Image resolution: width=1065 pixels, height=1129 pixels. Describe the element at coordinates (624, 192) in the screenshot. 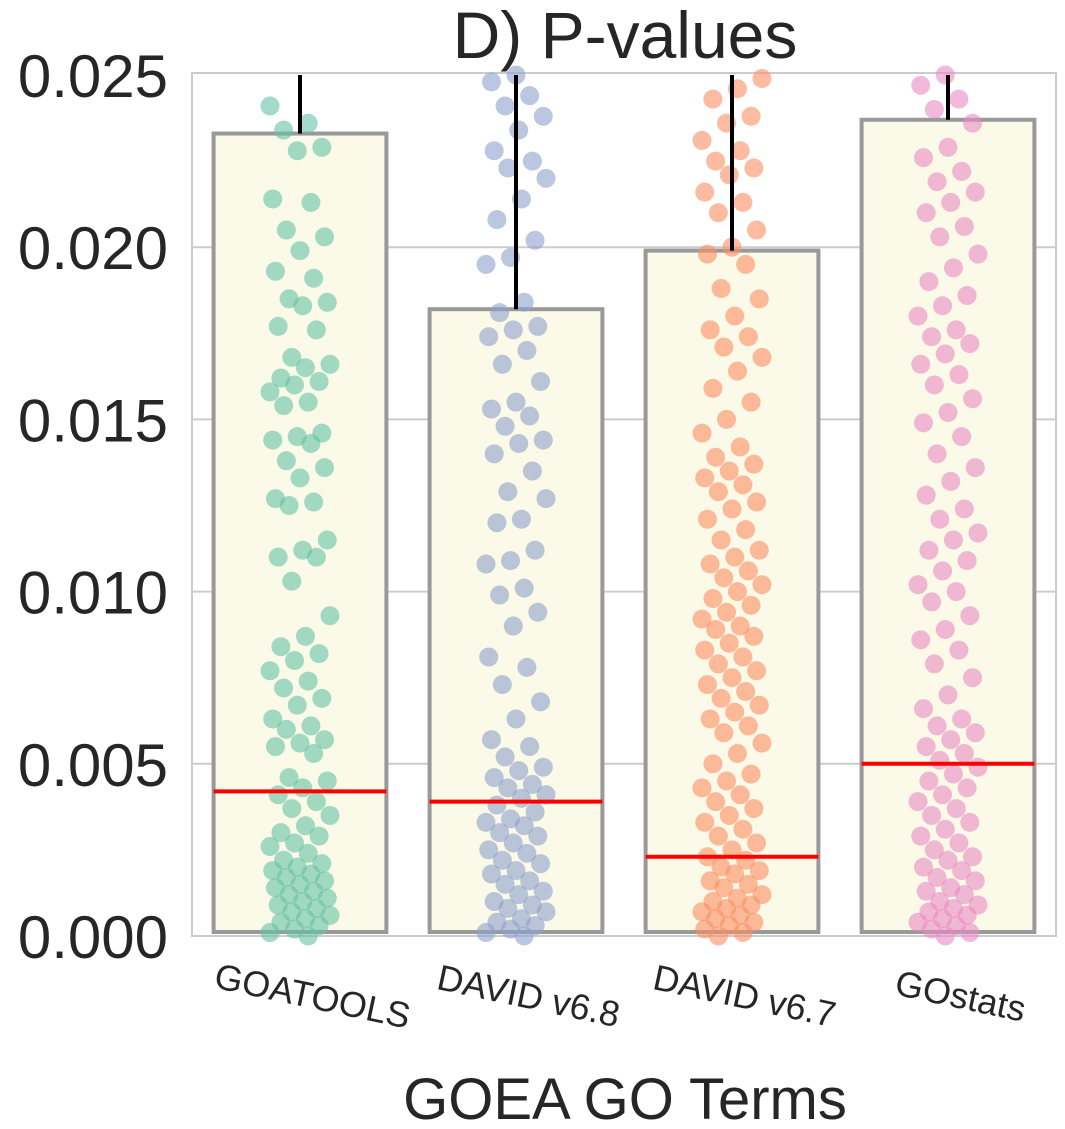

I see `error-bars` at that location.